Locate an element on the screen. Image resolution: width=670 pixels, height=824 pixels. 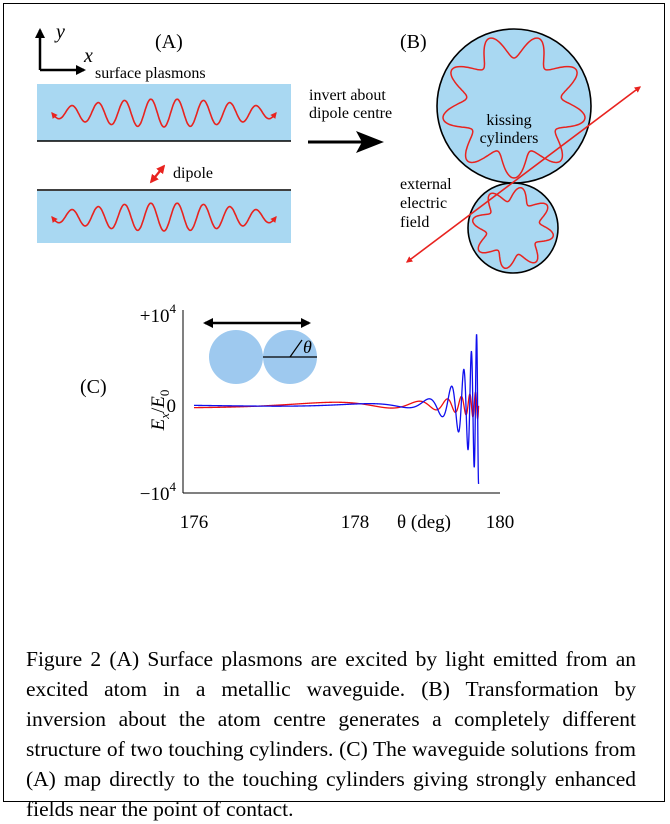
inversion-arrowhead-icon is located at coordinates (370, 142).